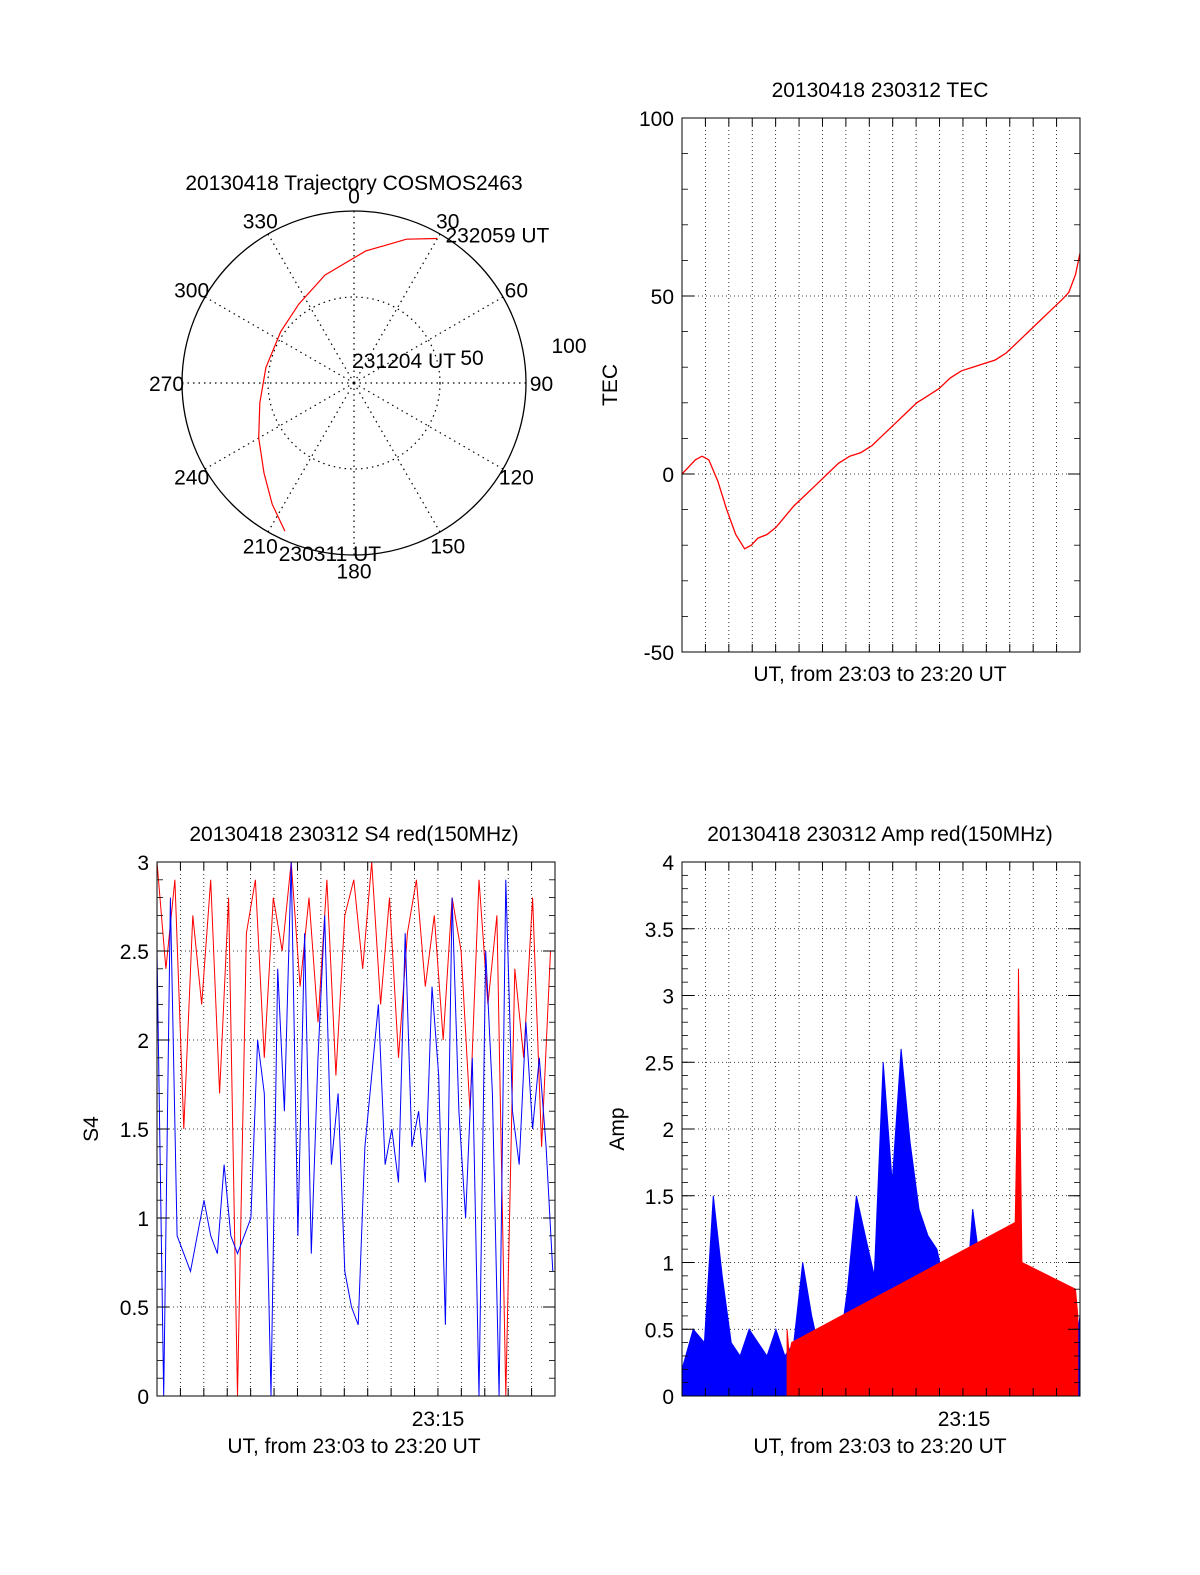  I want to click on tec-xlabel: UT, from 23:03 to 23:20 UT, so click(879, 674).